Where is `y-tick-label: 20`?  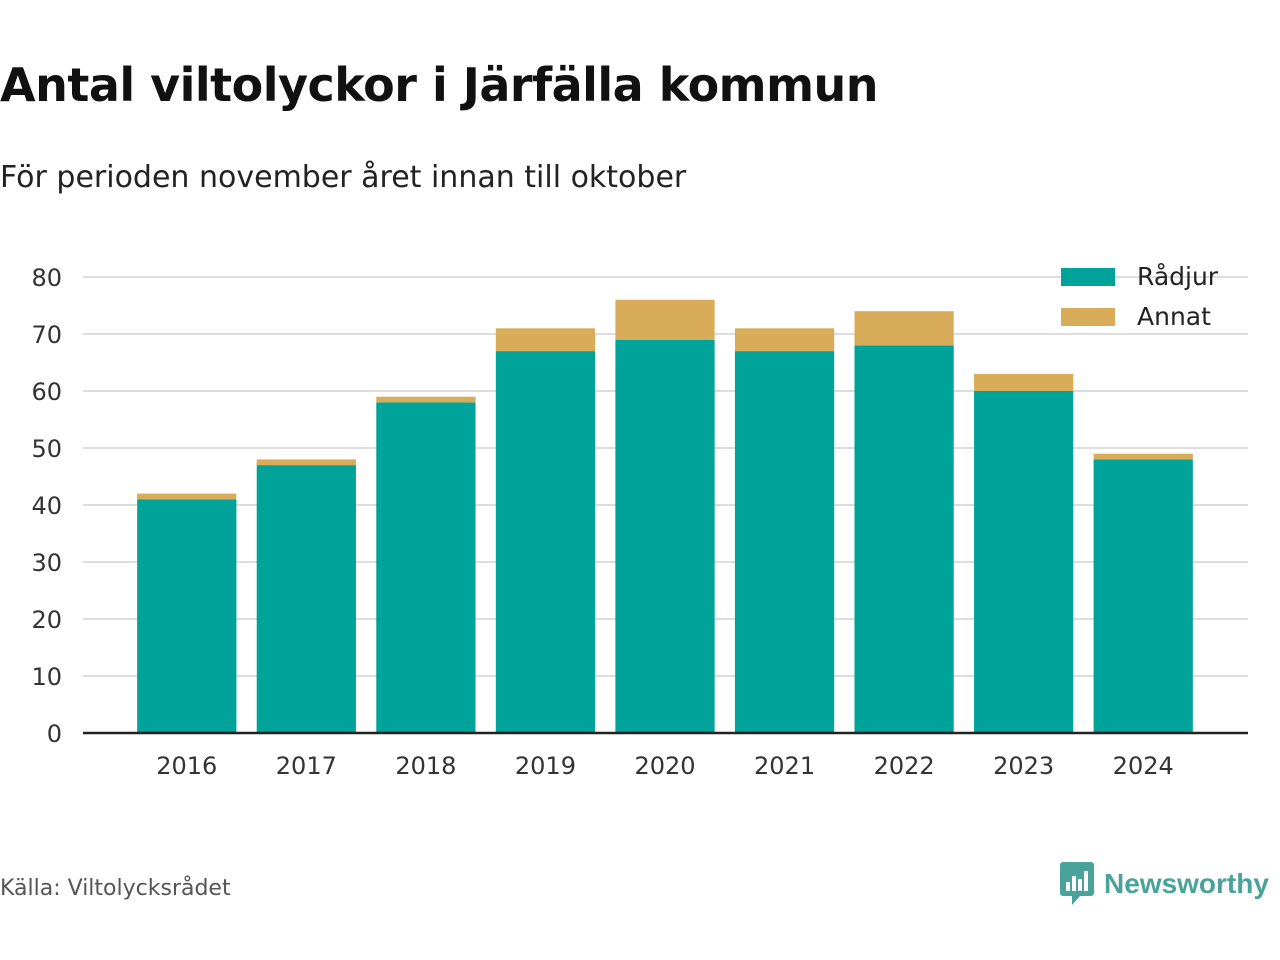
y-tick-label: 20 is located at coordinates (46, 620).